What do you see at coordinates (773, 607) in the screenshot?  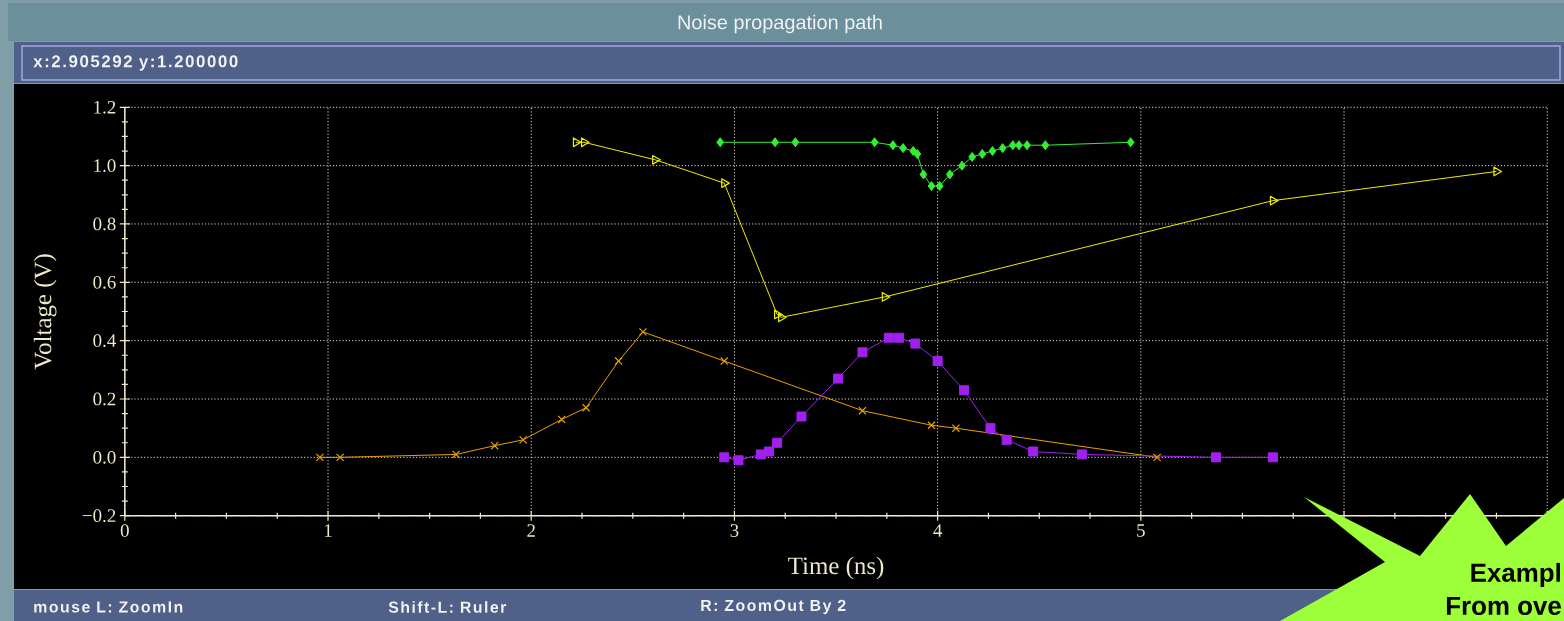 I see `text: R: ZoomOut By 2` at bounding box center [773, 607].